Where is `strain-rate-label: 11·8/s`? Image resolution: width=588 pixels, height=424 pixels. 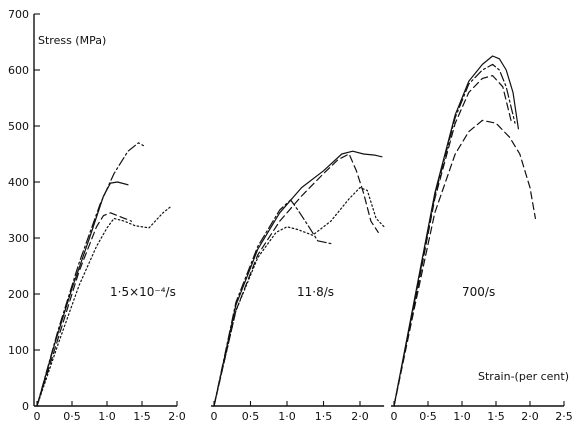 strain-rate-label: 11·8/s is located at coordinates (315, 292).